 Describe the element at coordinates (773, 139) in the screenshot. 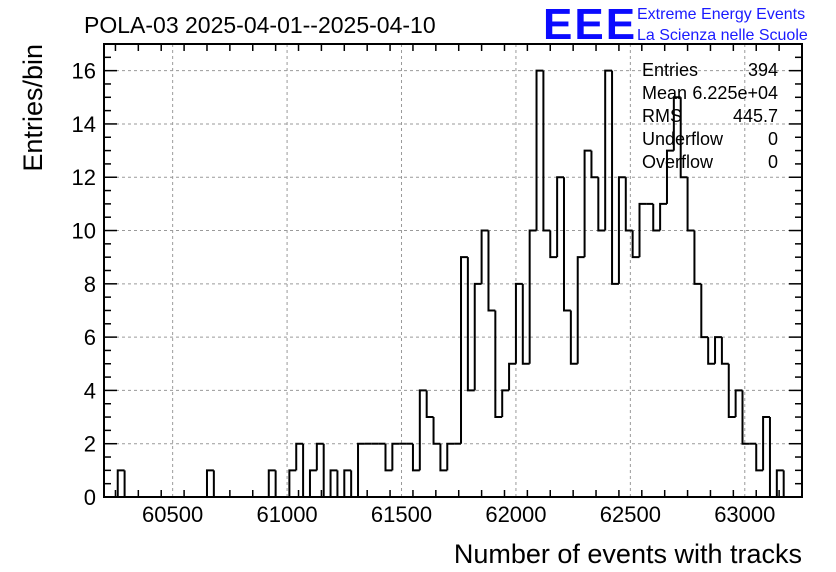

I see `stats-underflow-value: 0` at that location.